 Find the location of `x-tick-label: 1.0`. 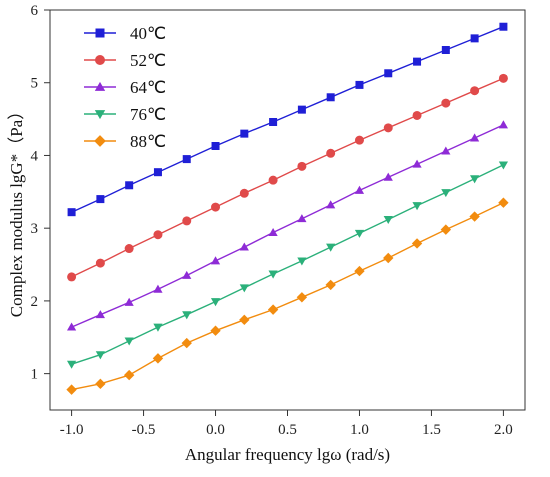

x-tick-label: 1.0 is located at coordinates (359, 430).